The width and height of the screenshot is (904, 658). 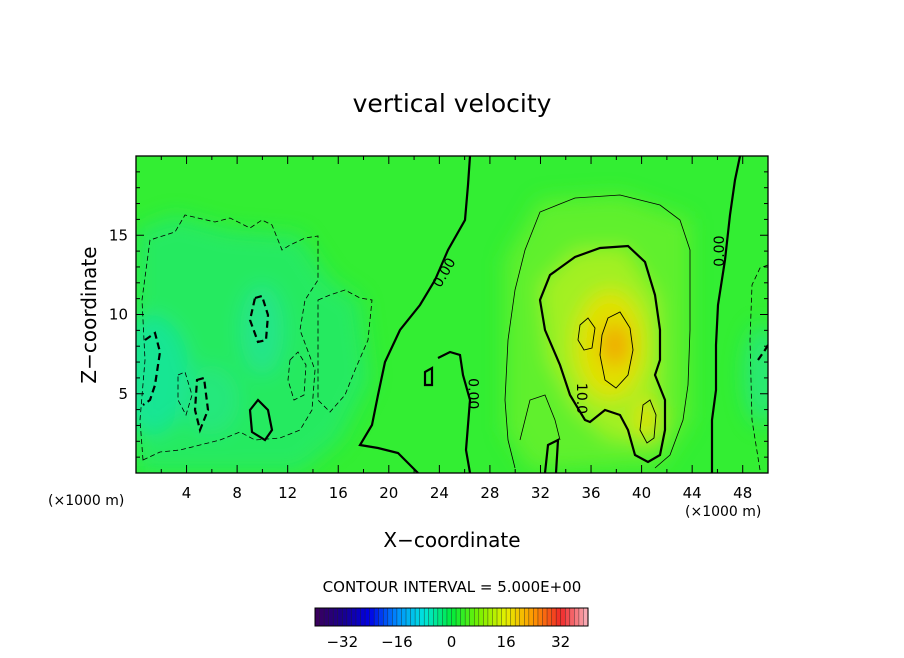 I want to click on x-tick-label: 36, so click(x=590, y=493).